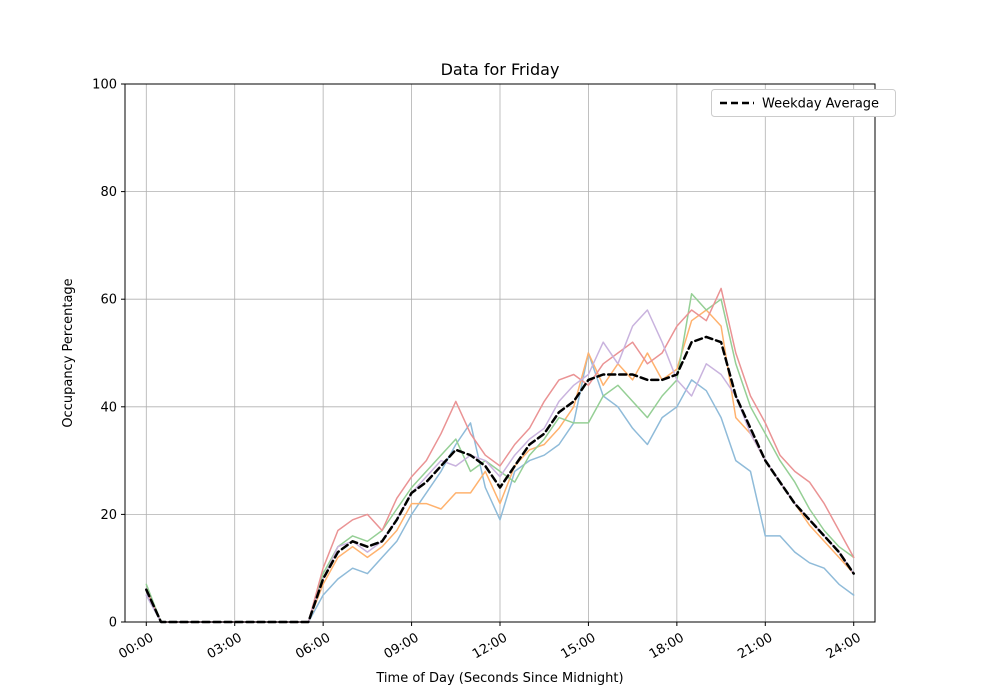  What do you see at coordinates (755, 646) in the screenshot?
I see `x-tick-label: 21:00` at bounding box center [755, 646].